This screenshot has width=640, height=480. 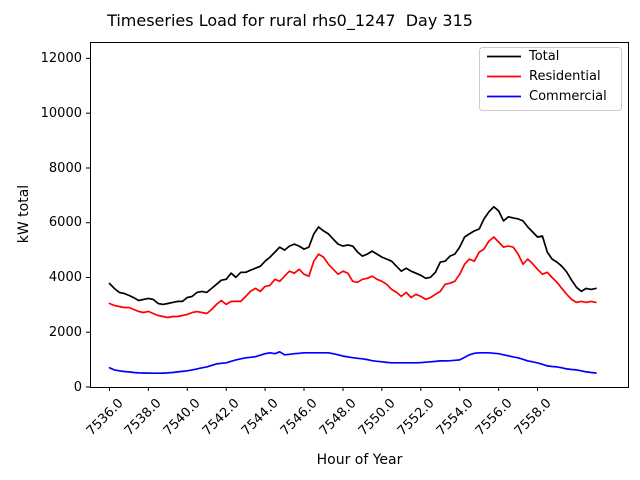 What do you see at coordinates (65, 332) in the screenshot?
I see `y-tick-label: 2000` at bounding box center [65, 332].